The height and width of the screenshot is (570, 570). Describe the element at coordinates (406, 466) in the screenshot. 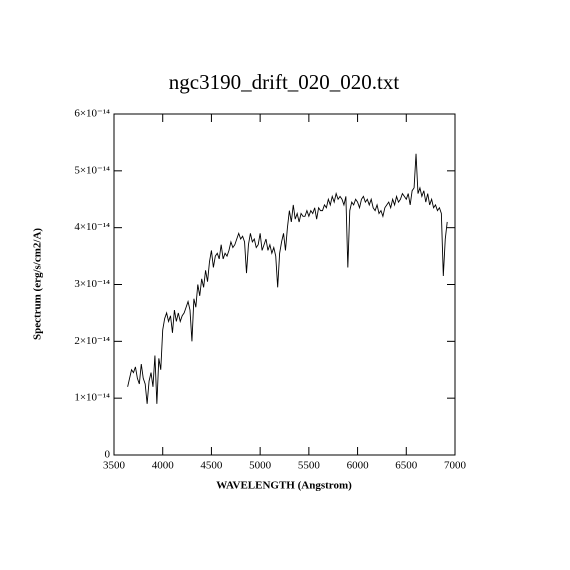

I see `x-tick-label: 6500` at that location.